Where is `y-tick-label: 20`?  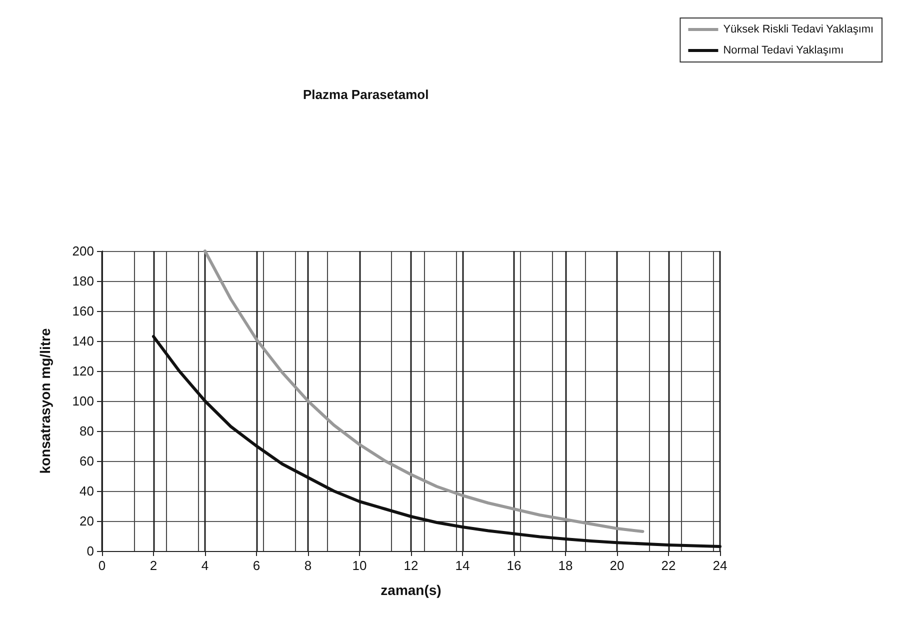
y-tick-label: 20 is located at coordinates (87, 521).